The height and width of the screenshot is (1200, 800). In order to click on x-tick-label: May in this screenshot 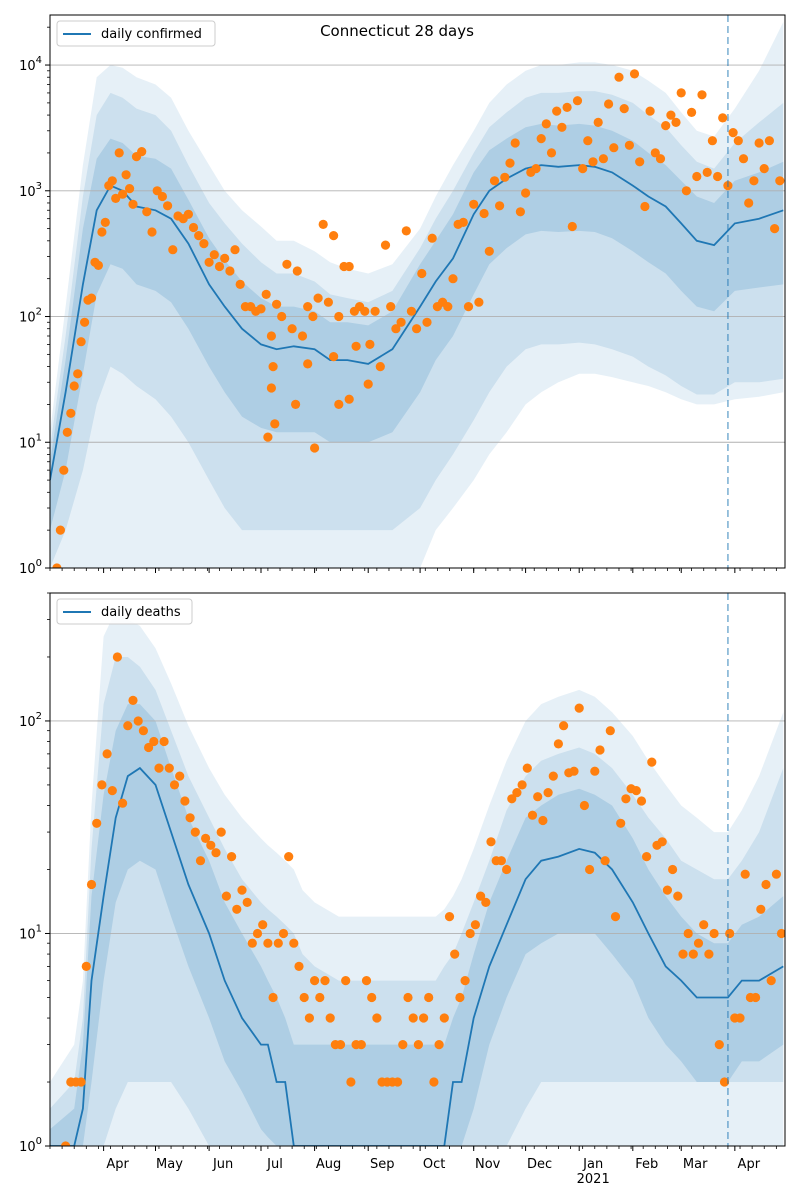, I will do `click(169, 1164)`.